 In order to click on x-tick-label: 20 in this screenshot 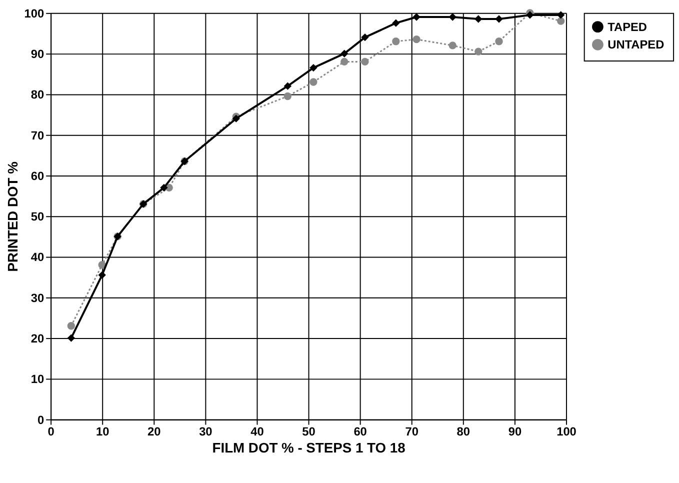, I will do `click(155, 431)`.